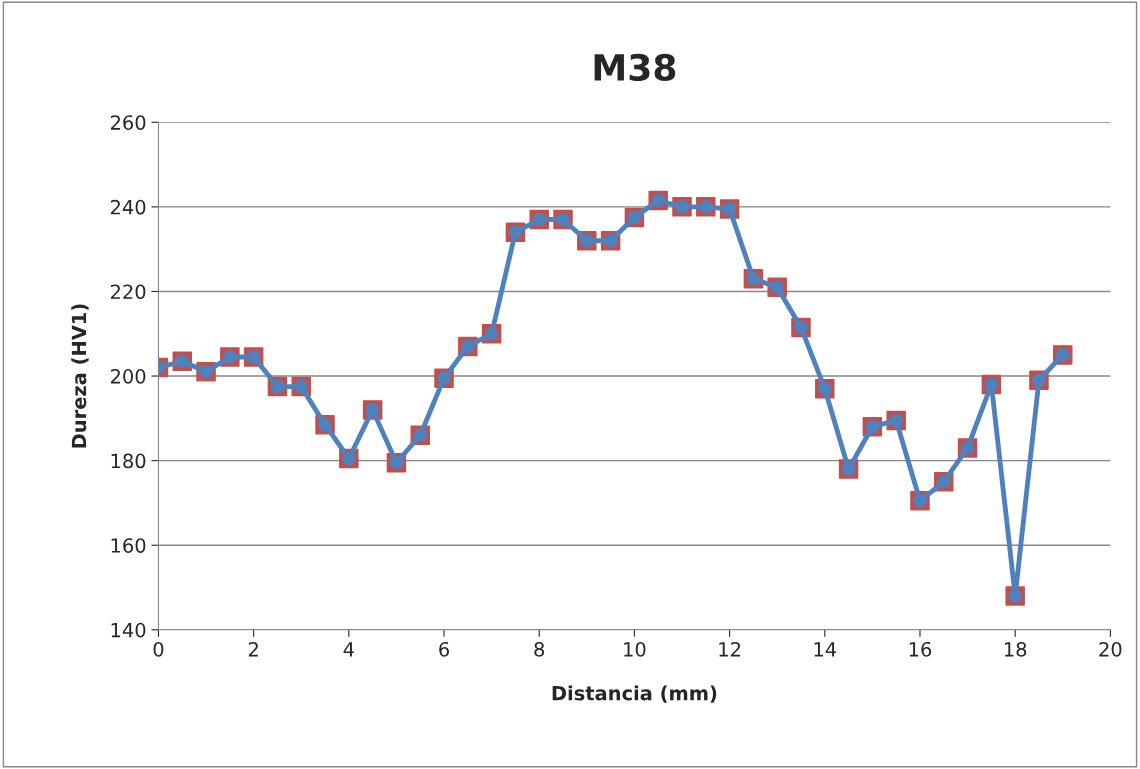 The image size is (1140, 769). Describe the element at coordinates (80, 376) in the screenshot. I see `y-axis-title: Dureza (HV1)` at that location.